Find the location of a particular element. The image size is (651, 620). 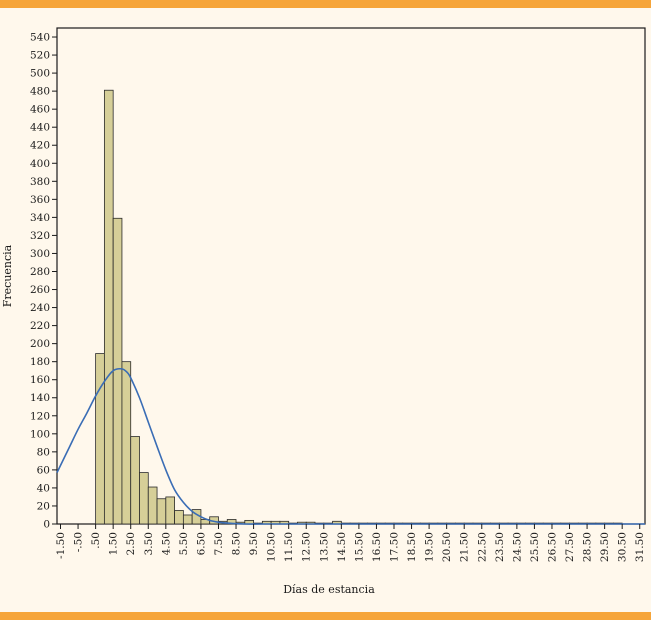

y-tick-label: 440 is located at coordinates (40, 128).